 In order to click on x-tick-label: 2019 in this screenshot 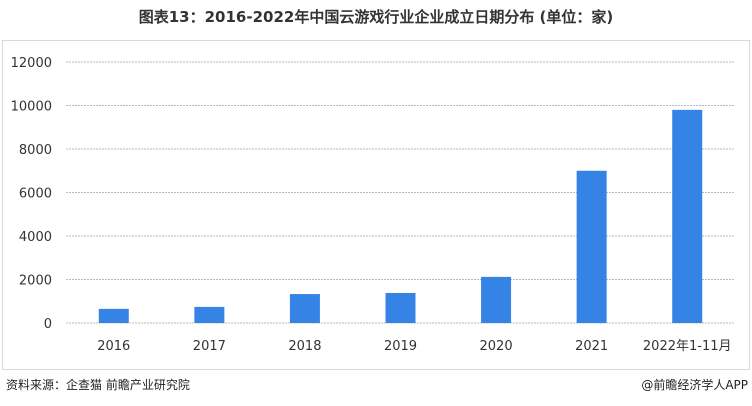, I will do `click(400, 346)`.